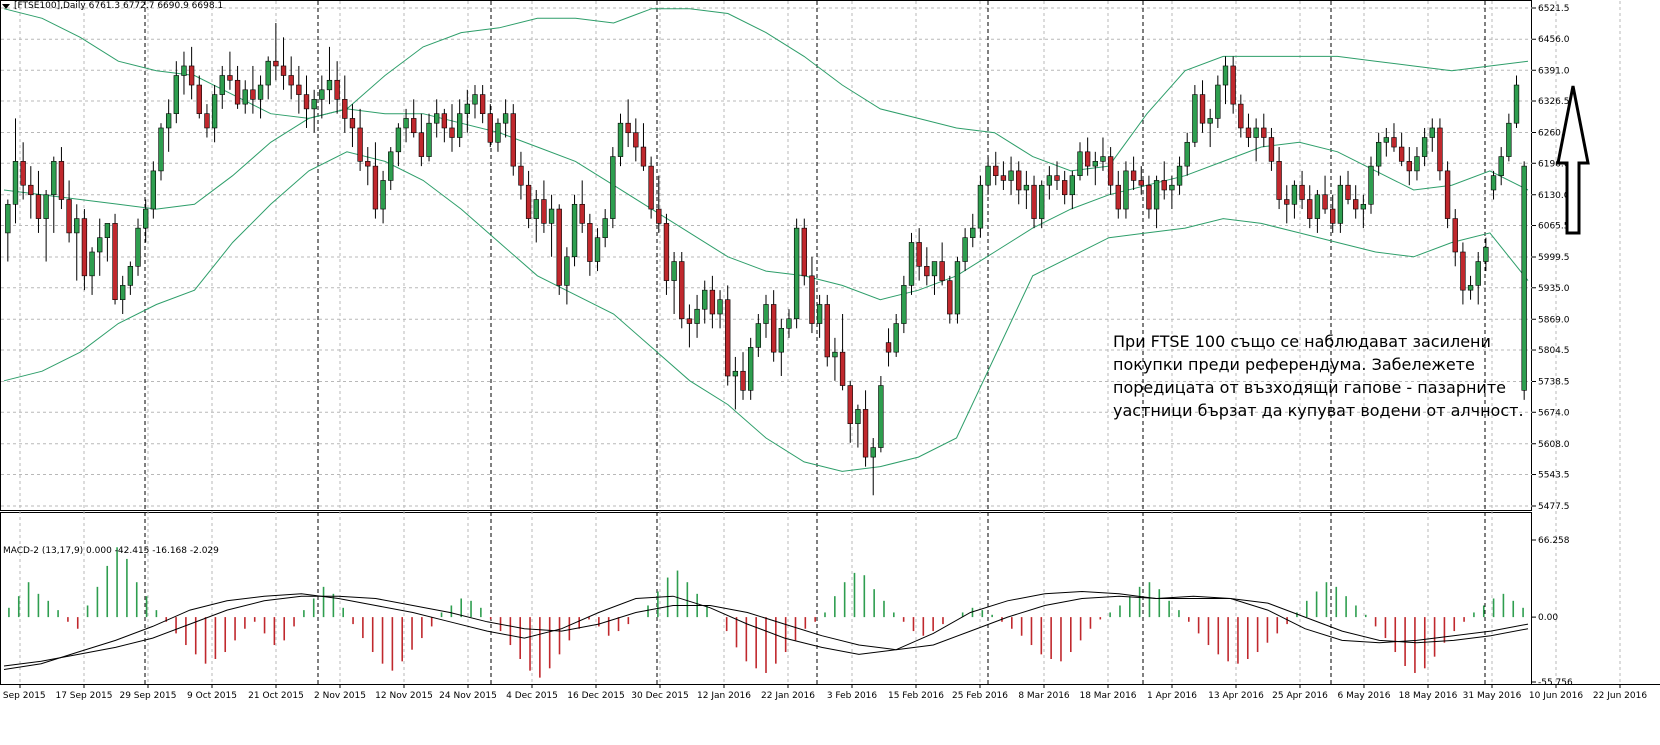 This screenshot has width=1660, height=745. I want to click on price-tick-label: 5674.0, so click(1554, 413).